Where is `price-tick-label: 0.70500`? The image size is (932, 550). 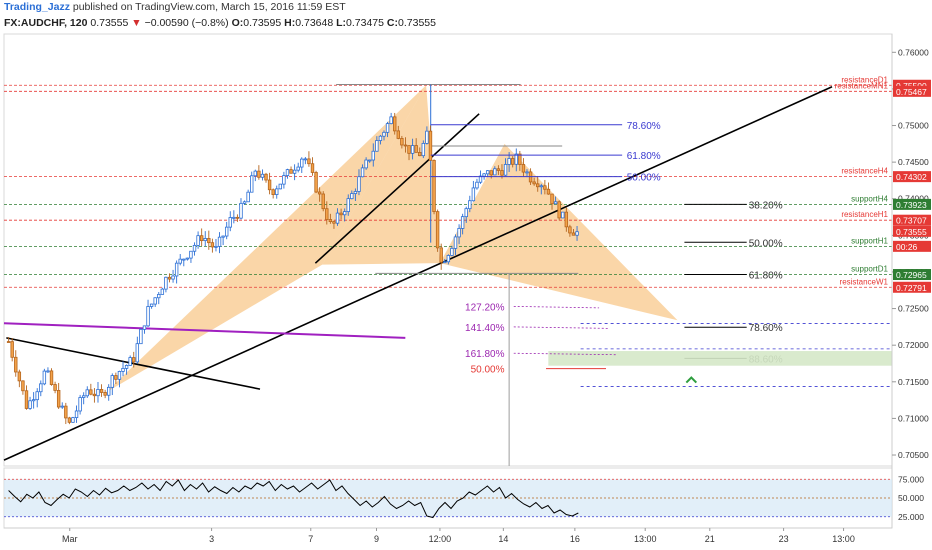
price-tick-label: 0.70500 is located at coordinates (913, 455).